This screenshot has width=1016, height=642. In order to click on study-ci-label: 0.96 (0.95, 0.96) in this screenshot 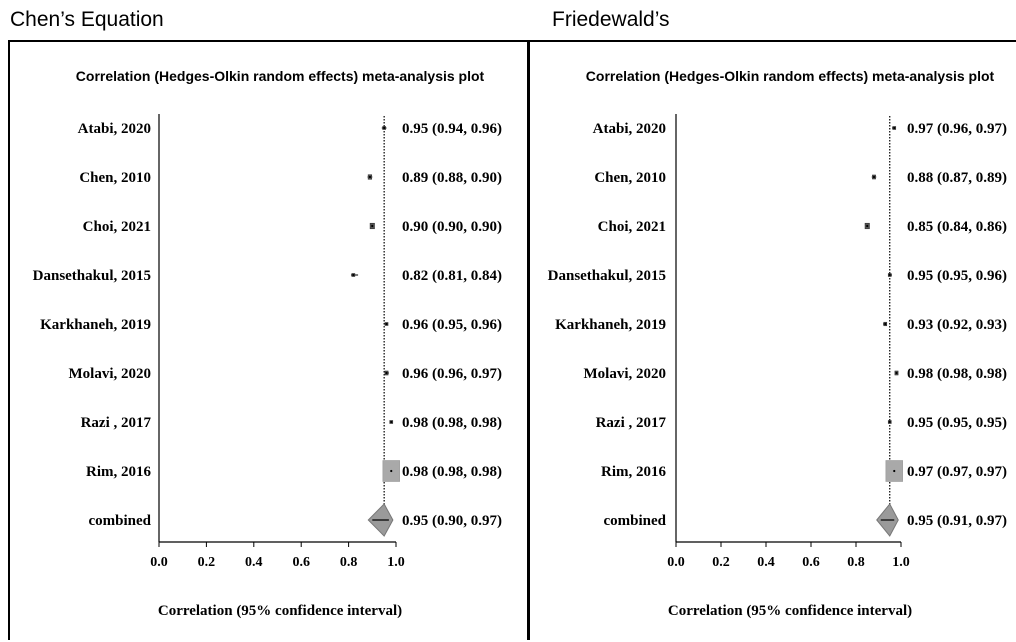, I will do `click(452, 325)`.